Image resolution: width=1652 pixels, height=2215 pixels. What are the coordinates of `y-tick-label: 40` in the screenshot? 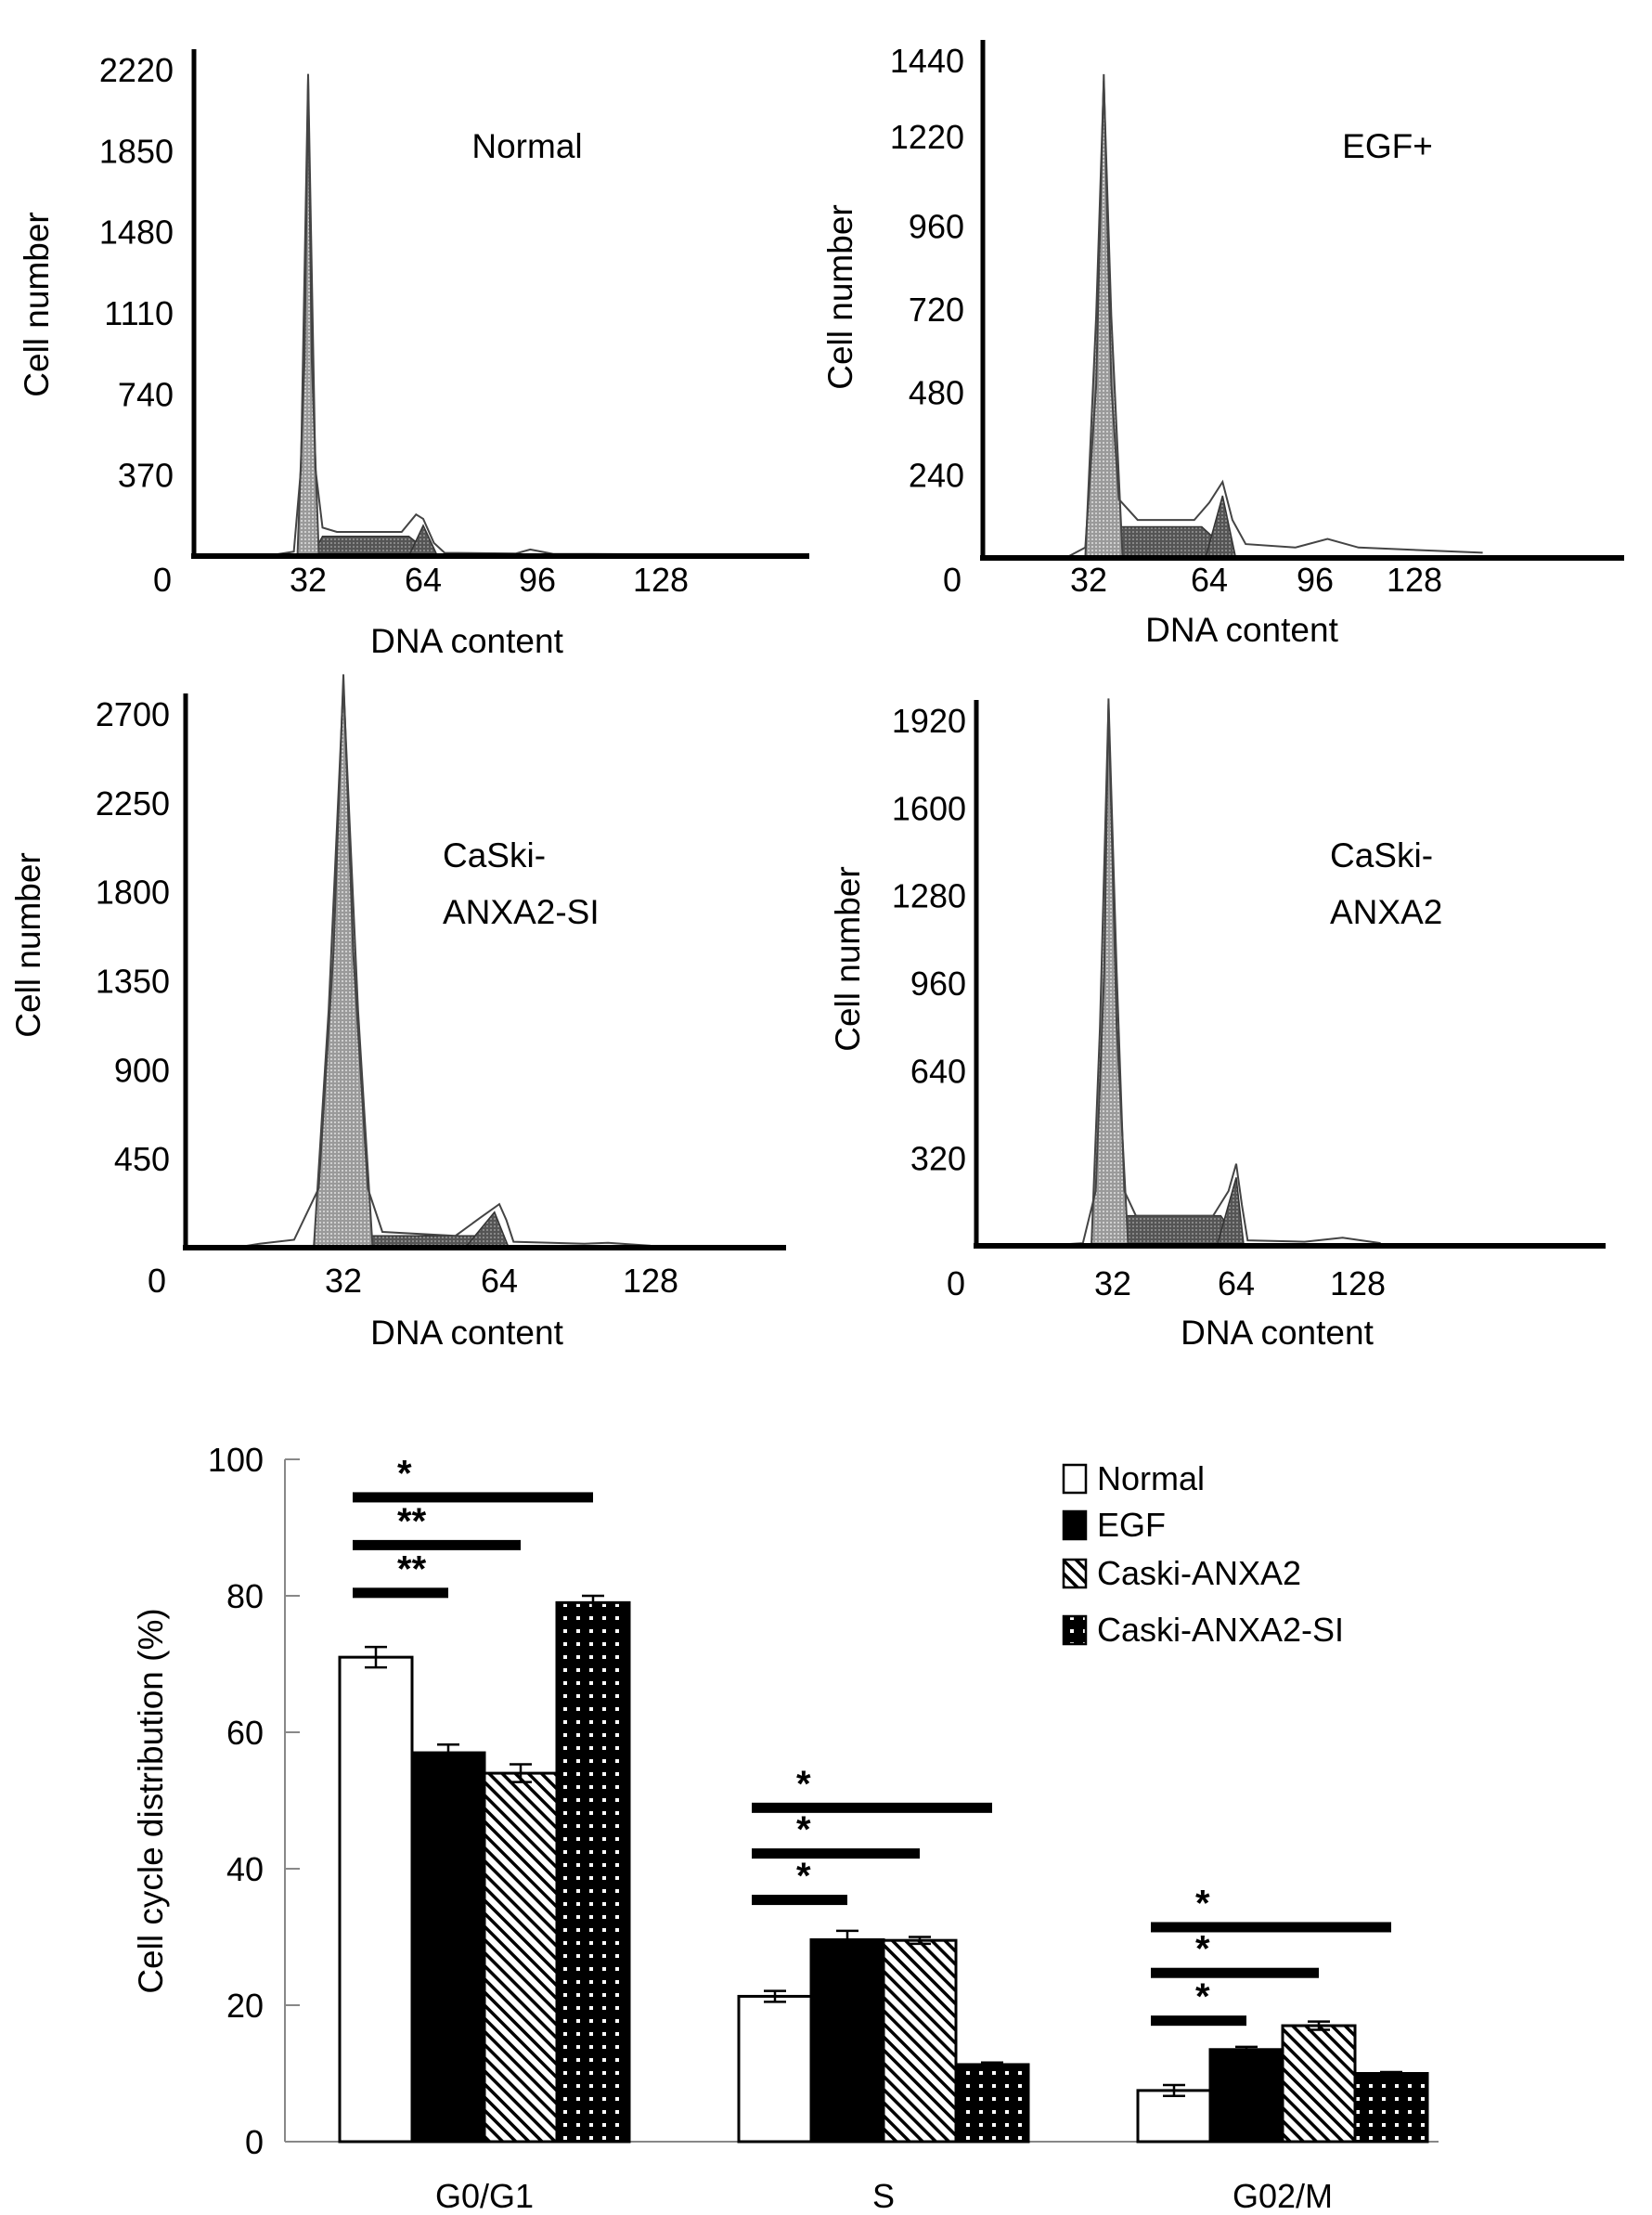 It's located at (245, 1869).